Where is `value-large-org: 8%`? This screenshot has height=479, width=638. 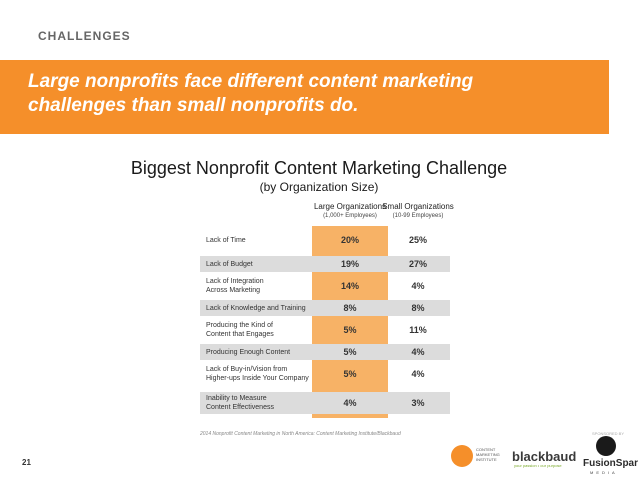
value-large-org: 8% is located at coordinates (350, 307).